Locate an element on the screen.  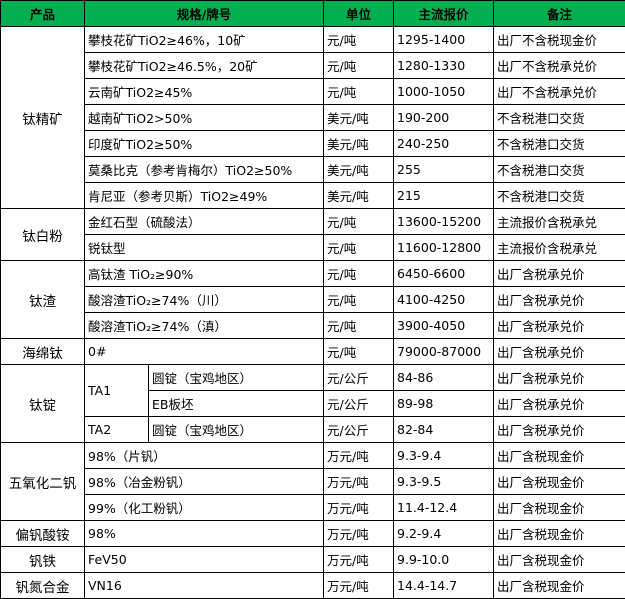
table-row: 锐钛型 元/吨 11600-12800 主流报价含税承兑 is located at coordinates (313, 247).